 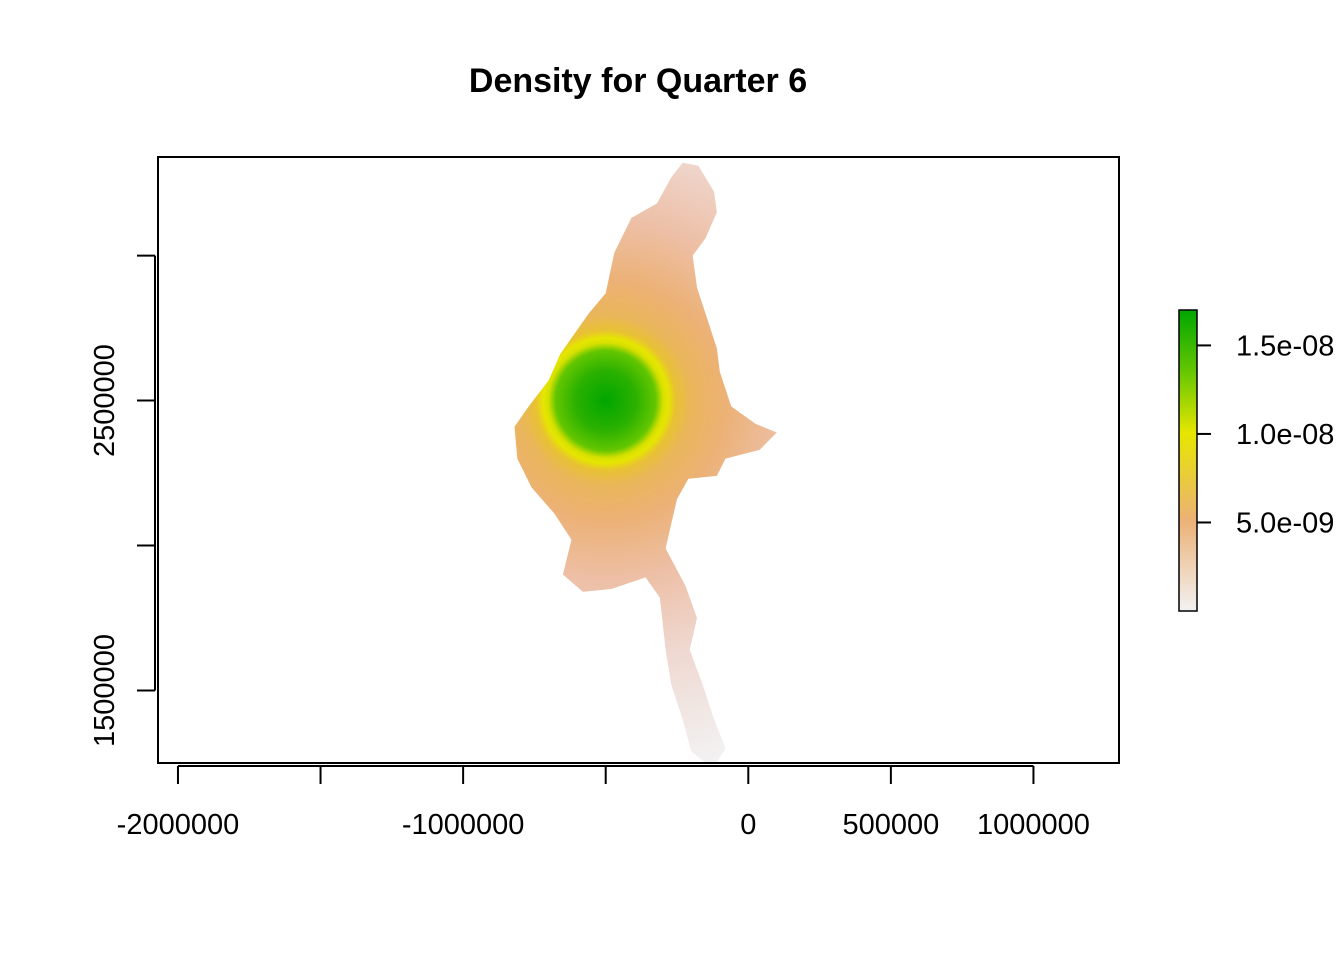 I want to click on y-tick-label: 2500000, so click(x=105, y=400).